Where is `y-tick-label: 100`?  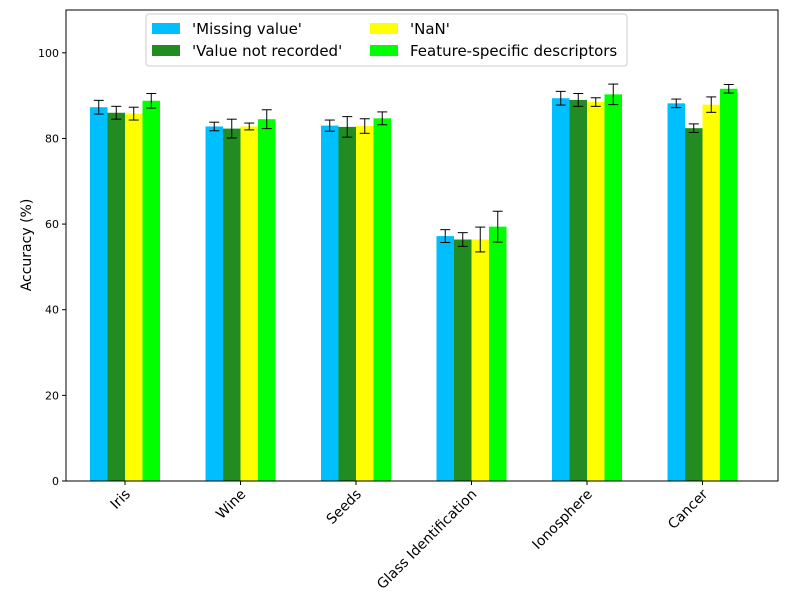
y-tick-label: 100 is located at coordinates (48, 53).